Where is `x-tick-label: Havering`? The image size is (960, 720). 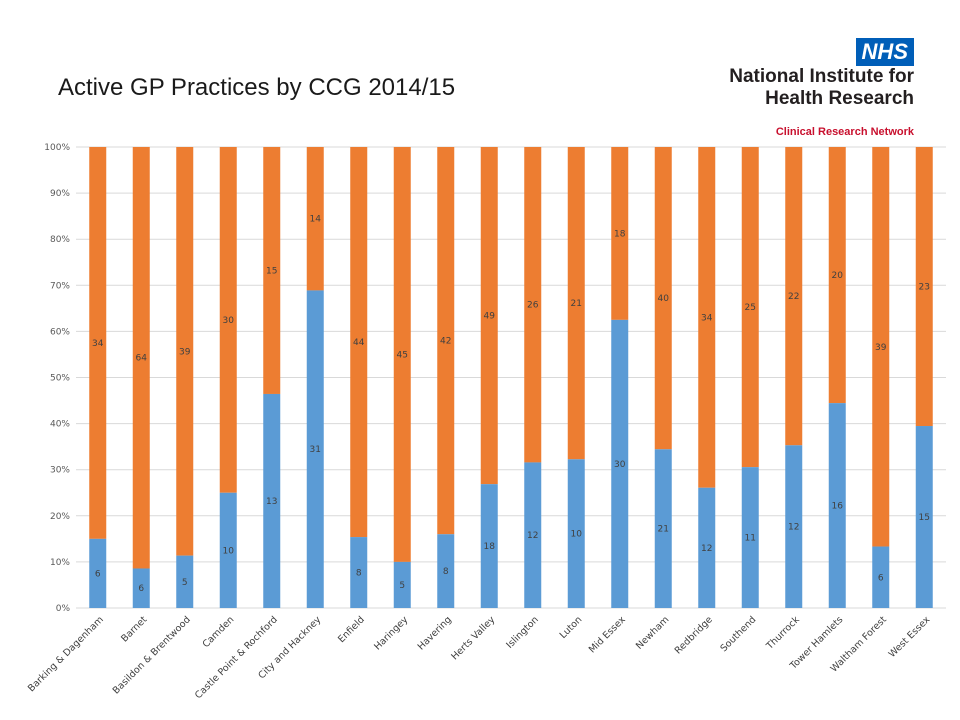
x-tick-label: Havering is located at coordinates (435, 633).